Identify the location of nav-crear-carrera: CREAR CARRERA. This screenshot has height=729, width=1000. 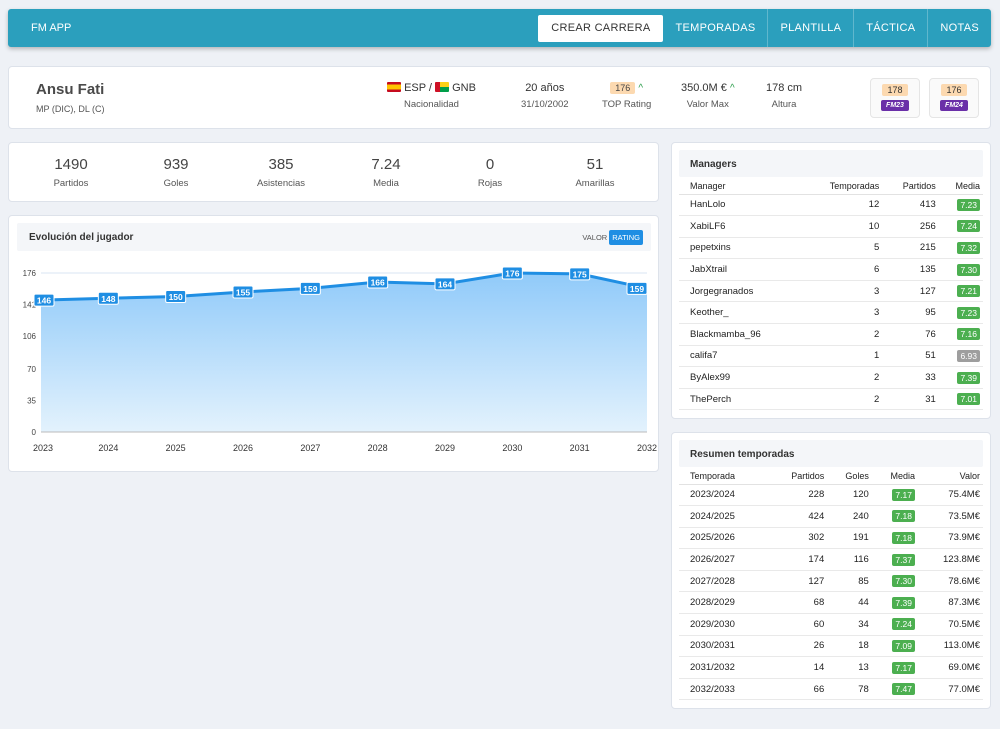
(601, 28).